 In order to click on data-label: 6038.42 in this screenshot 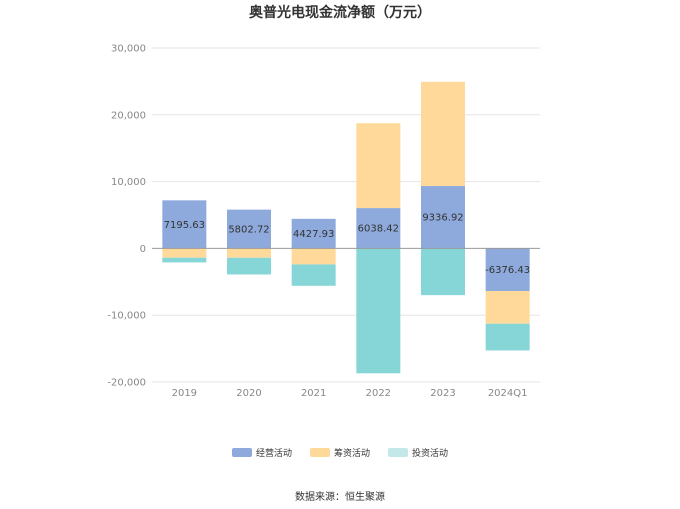, I will do `click(378, 229)`.